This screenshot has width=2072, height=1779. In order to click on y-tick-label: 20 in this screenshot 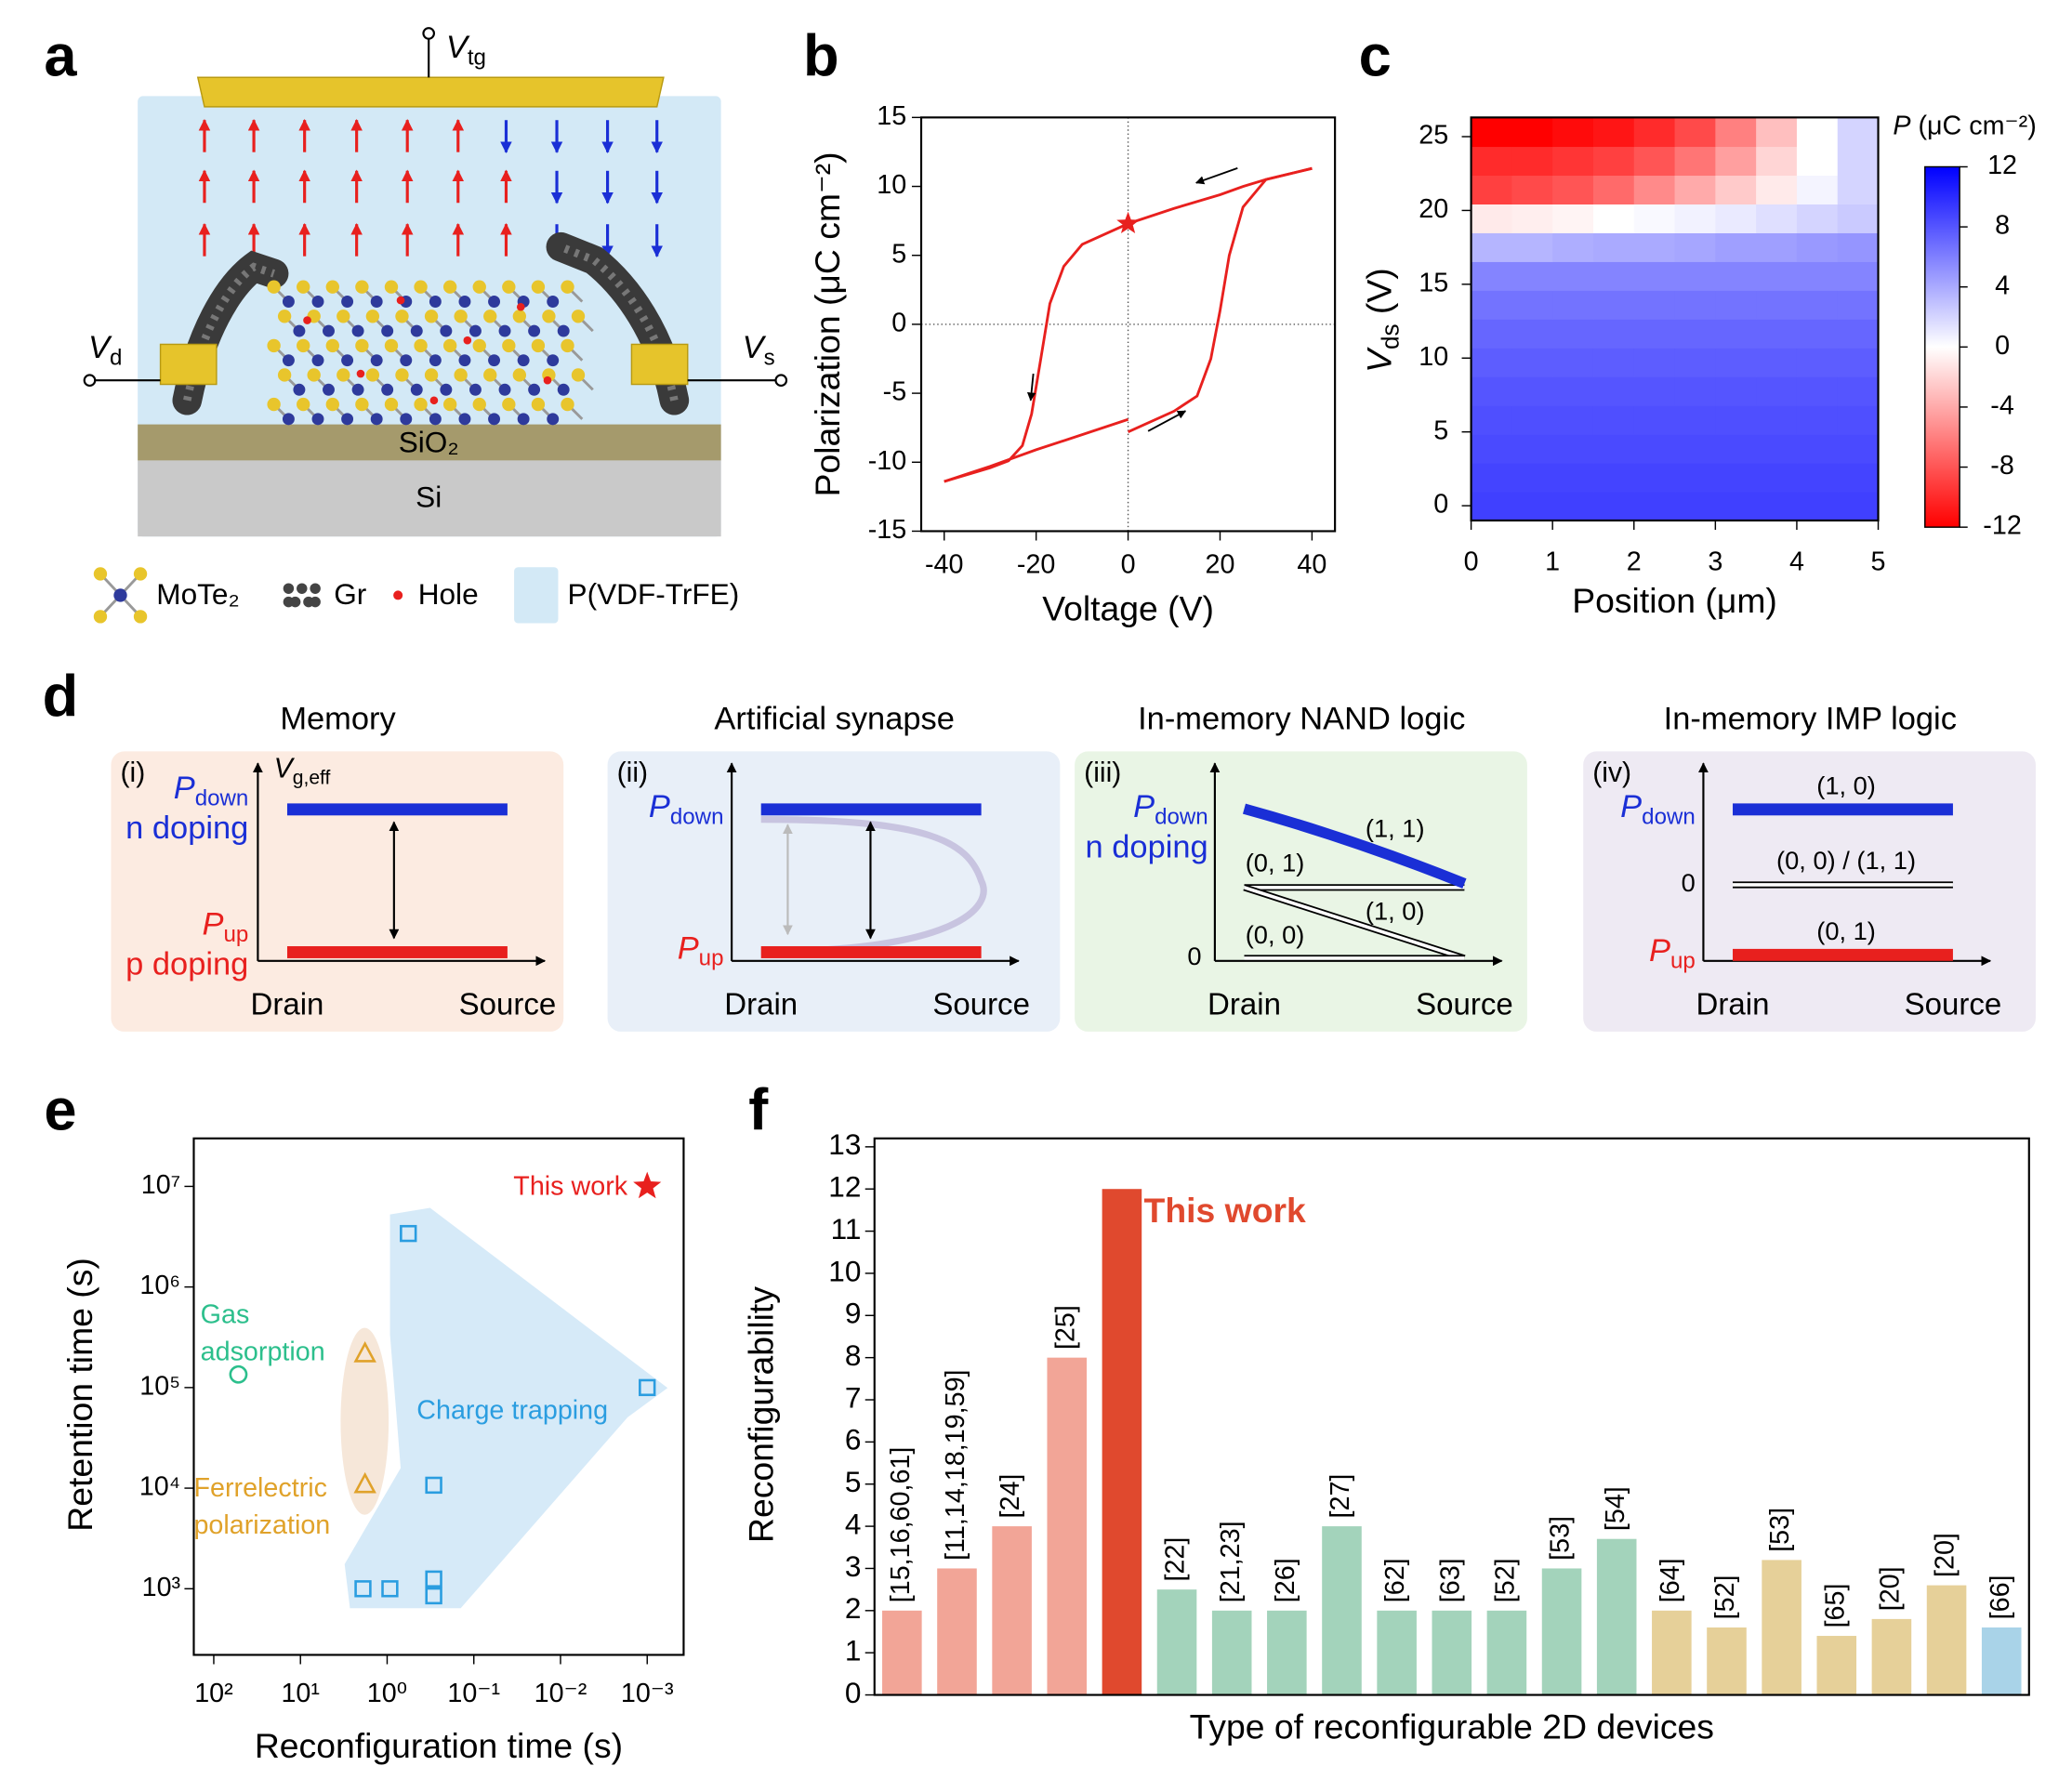, I will do `click(1434, 209)`.